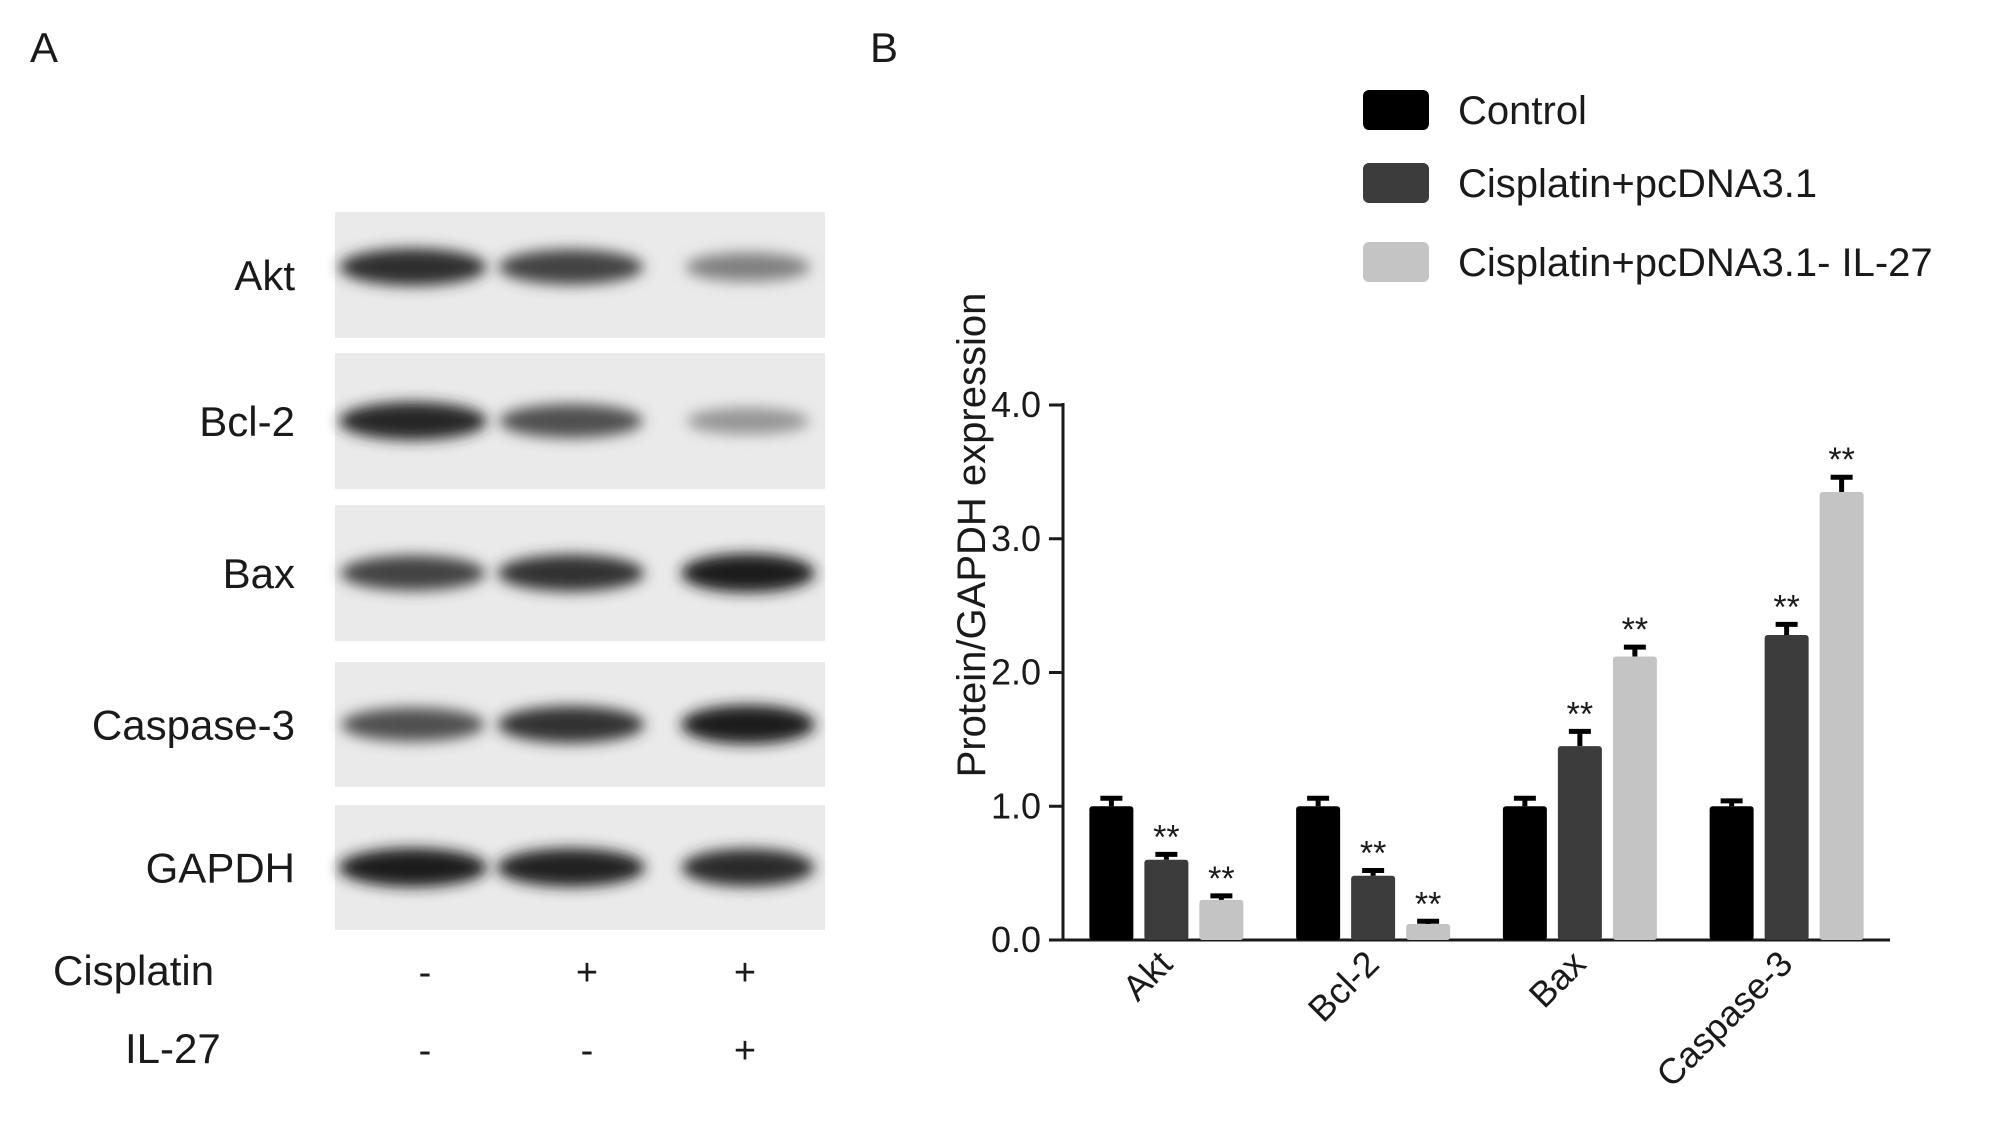 The height and width of the screenshot is (1145, 2008). I want to click on bar-group-akt: ** **, so click(1166, 867).